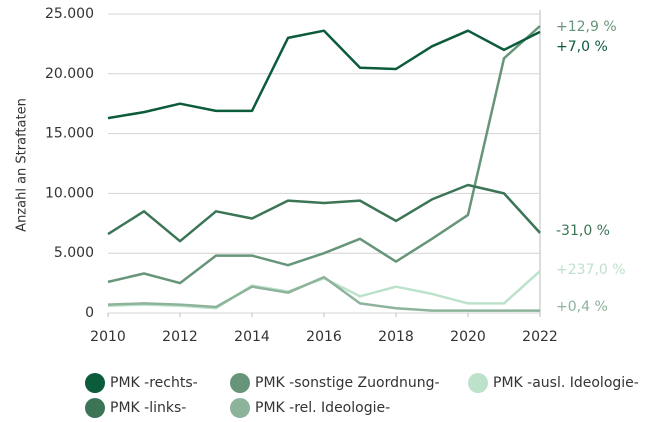 This screenshot has width=650, height=422. Describe the element at coordinates (468, 337) in the screenshot. I see `x-tick-label: 2020` at that location.